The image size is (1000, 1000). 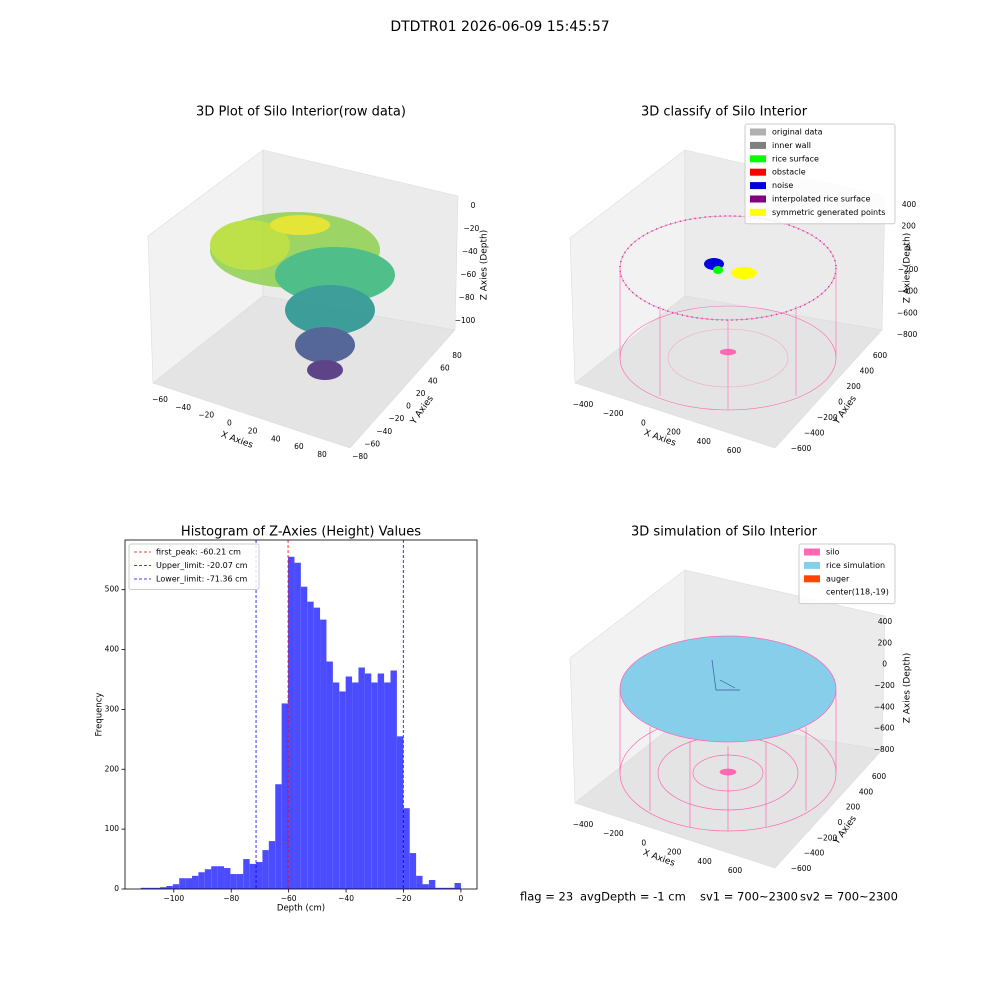 I want to click on footer-text: flag = 23, so click(x=546, y=897).